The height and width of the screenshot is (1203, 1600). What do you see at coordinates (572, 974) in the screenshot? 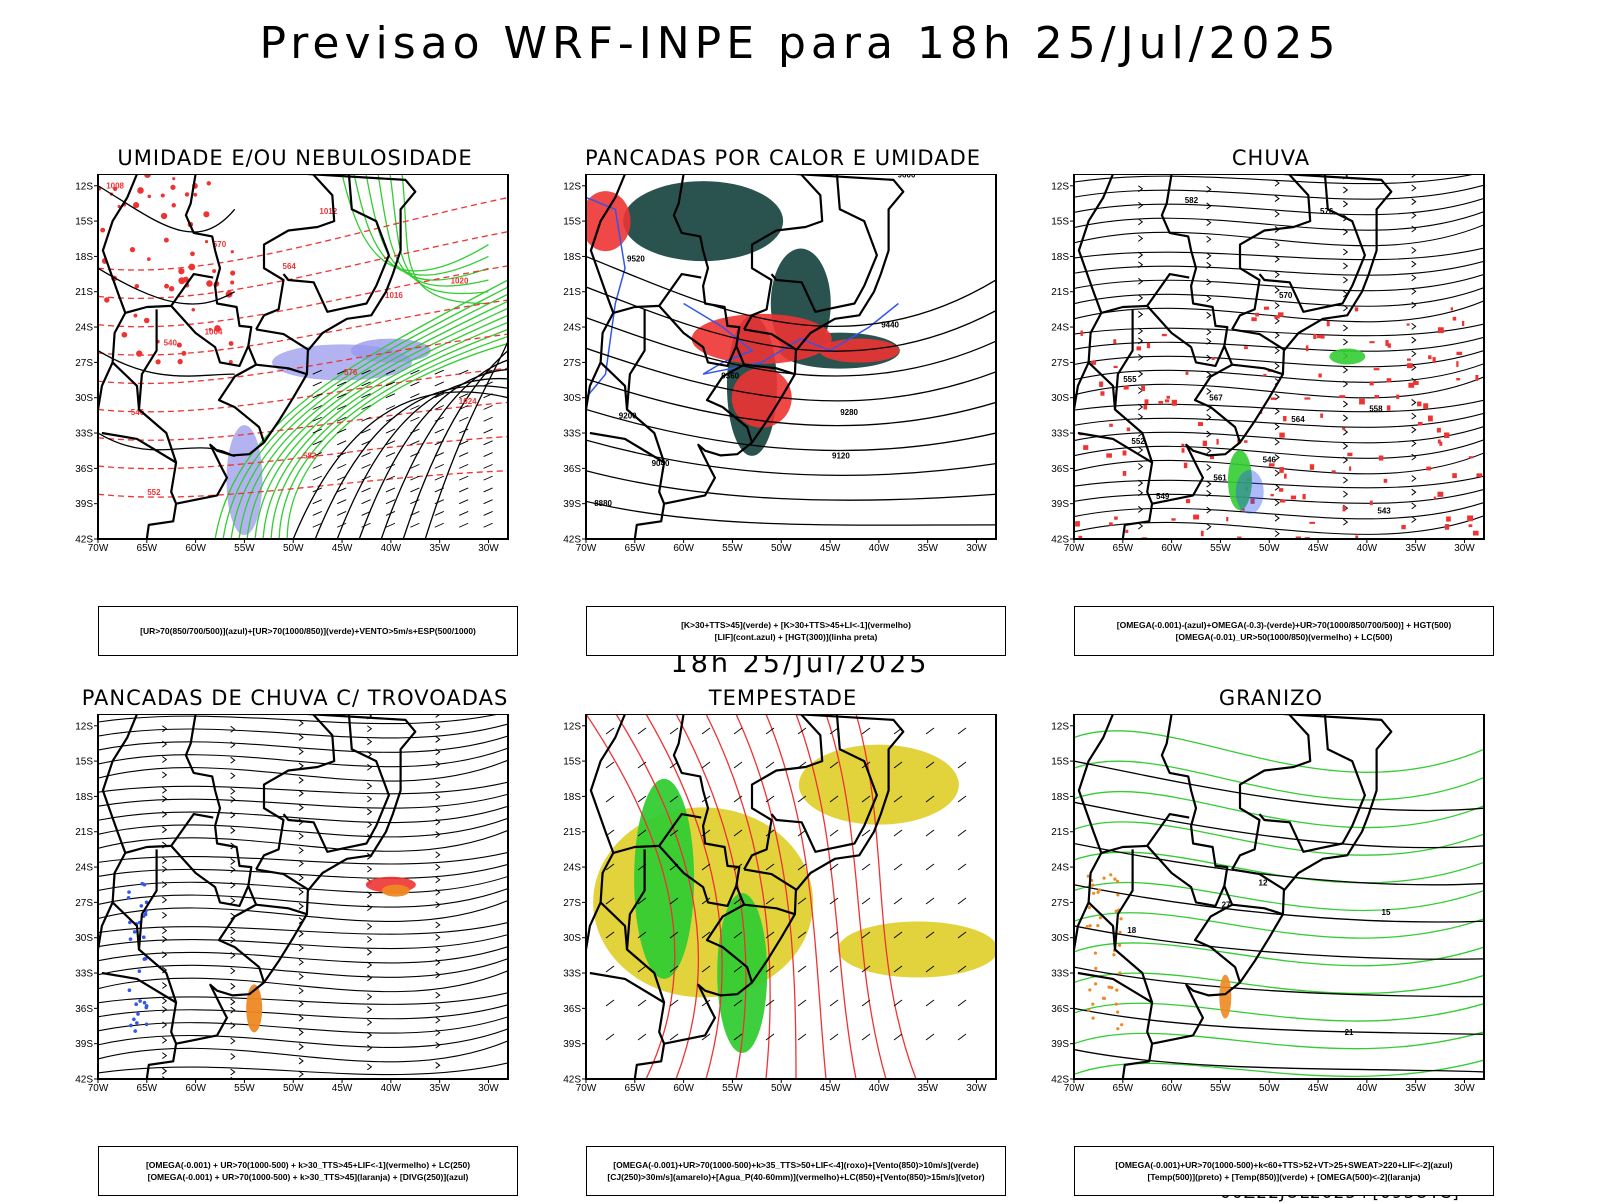
I see `lat-label: 33S` at bounding box center [572, 974].